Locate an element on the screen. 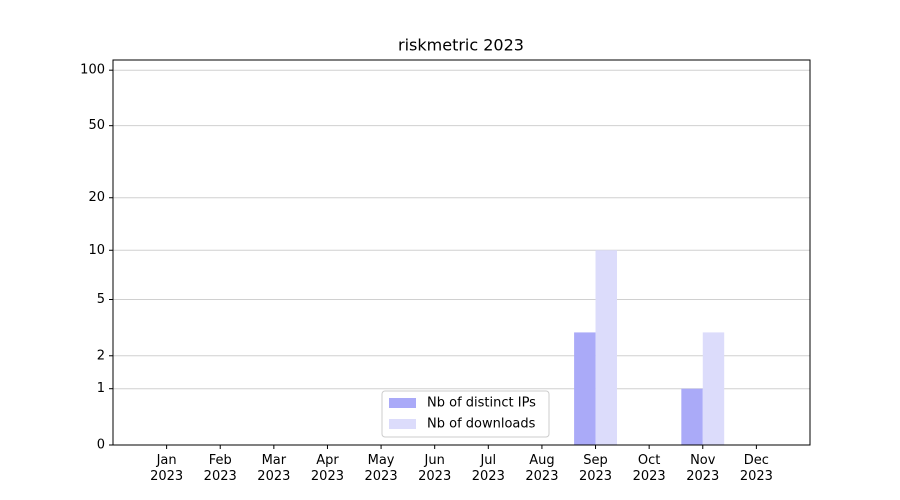  x-tick-label: Nov 2023 is located at coordinates (703, 468).